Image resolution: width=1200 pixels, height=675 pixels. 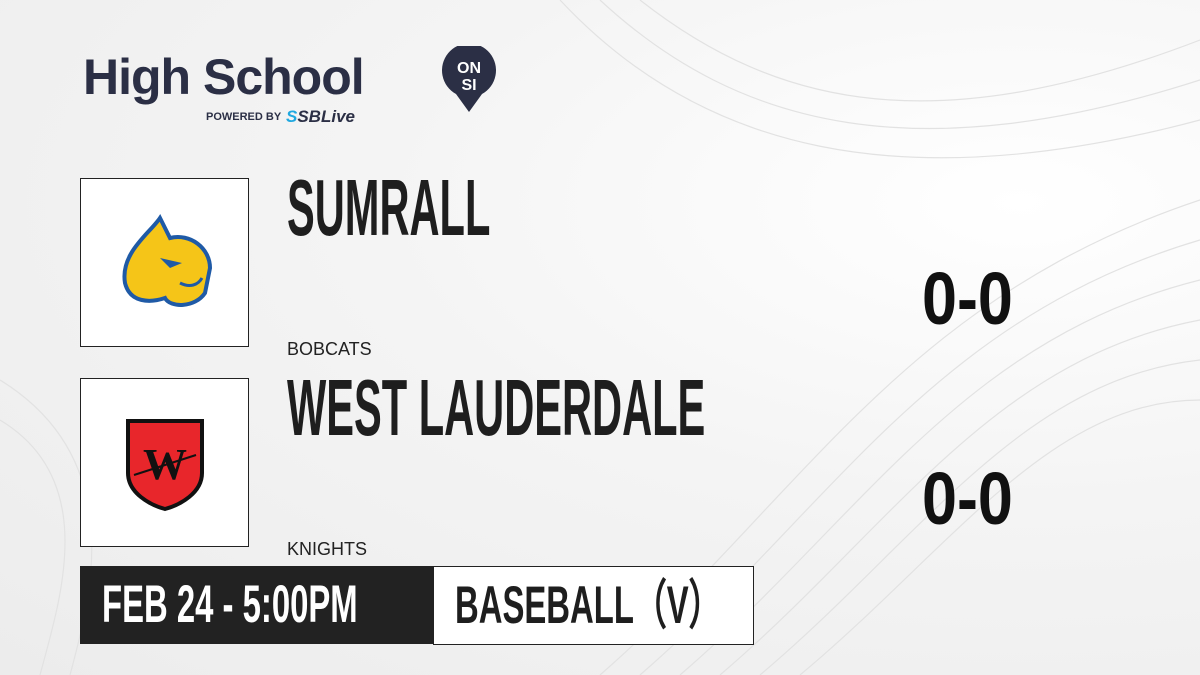 What do you see at coordinates (469, 68) in the screenshot?
I see `badge-top: ON` at bounding box center [469, 68].